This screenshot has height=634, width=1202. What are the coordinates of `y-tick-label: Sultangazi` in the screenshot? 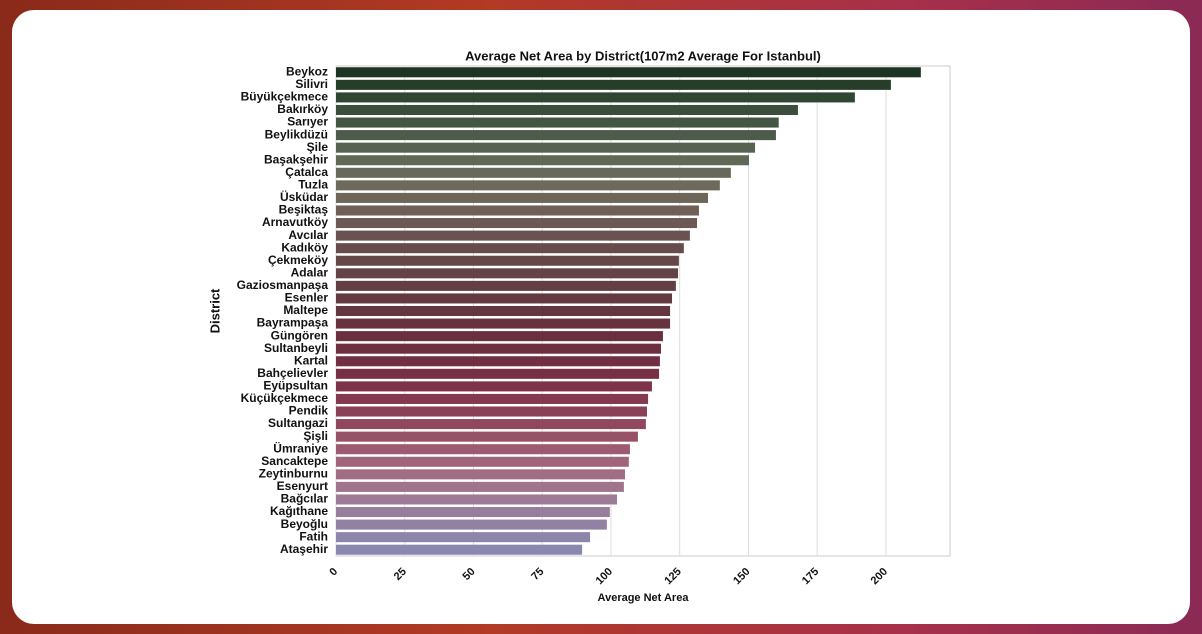 It's located at (298, 423).